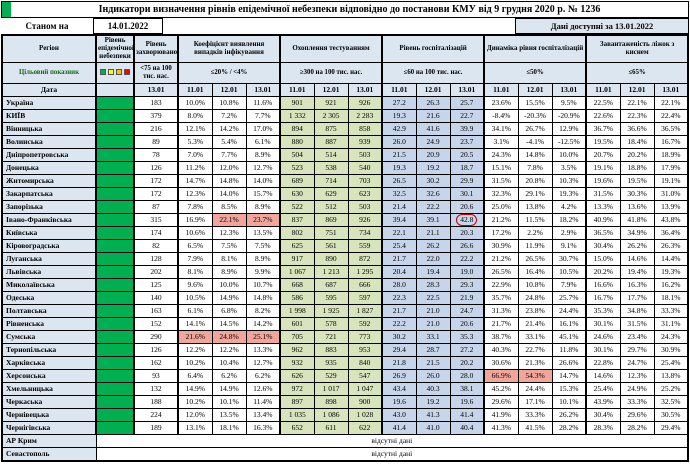 This screenshot has height=471, width=690. Describe the element at coordinates (535, 219) in the screenshot. I see `value-cell: 11.5%` at that location.